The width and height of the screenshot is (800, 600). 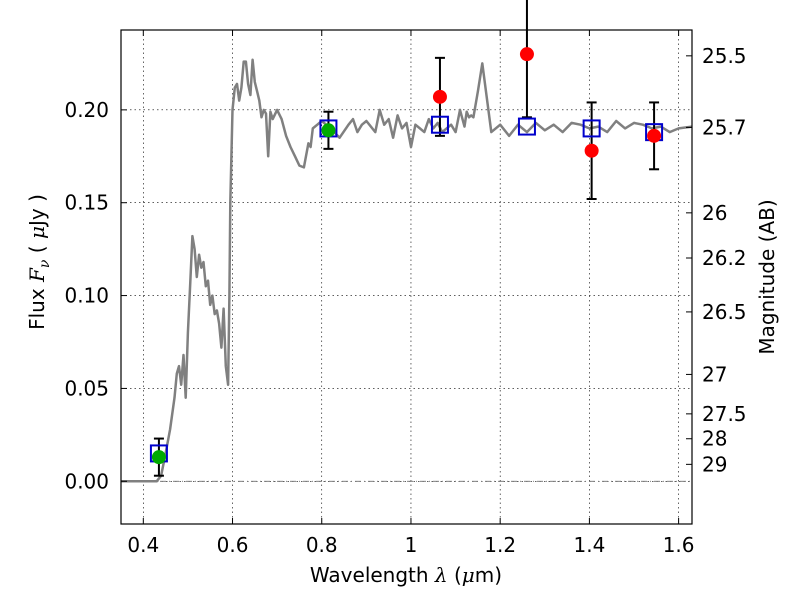 What do you see at coordinates (500, 545) in the screenshot?
I see `x-tick-label: 1.2` at bounding box center [500, 545].